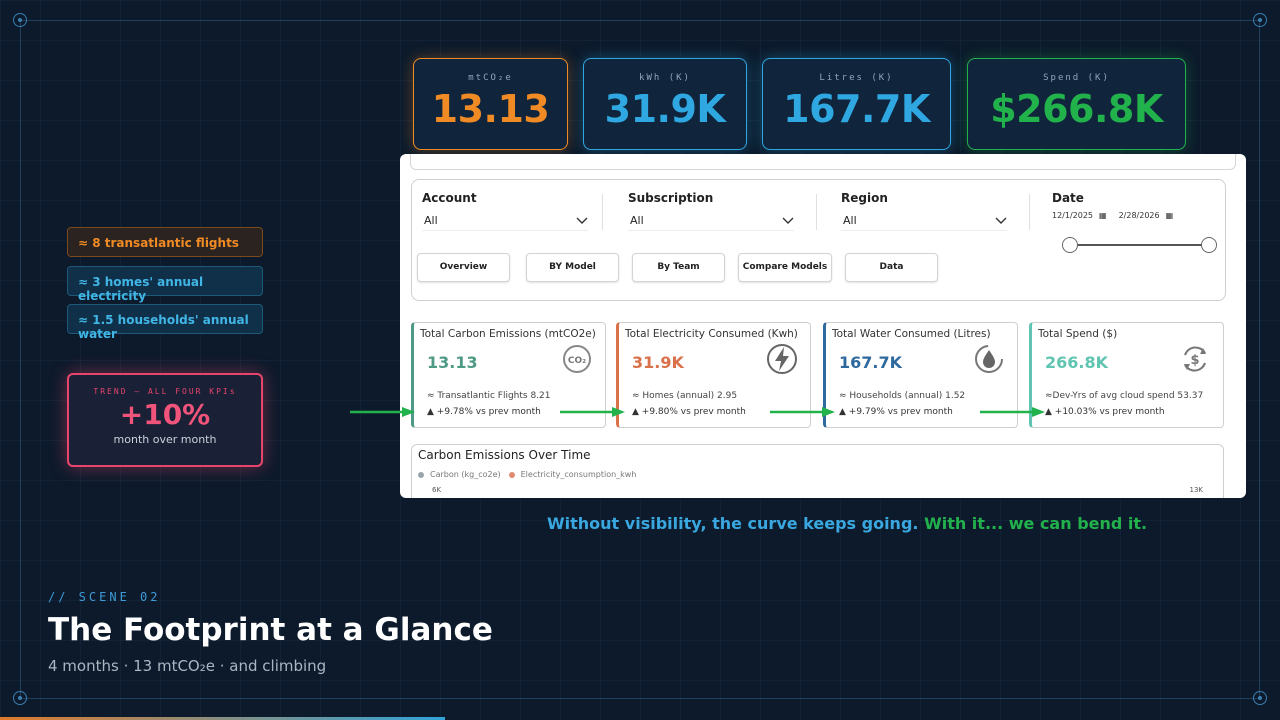  Describe the element at coordinates (891, 267) in the screenshot. I see `tab-data: Data` at that location.